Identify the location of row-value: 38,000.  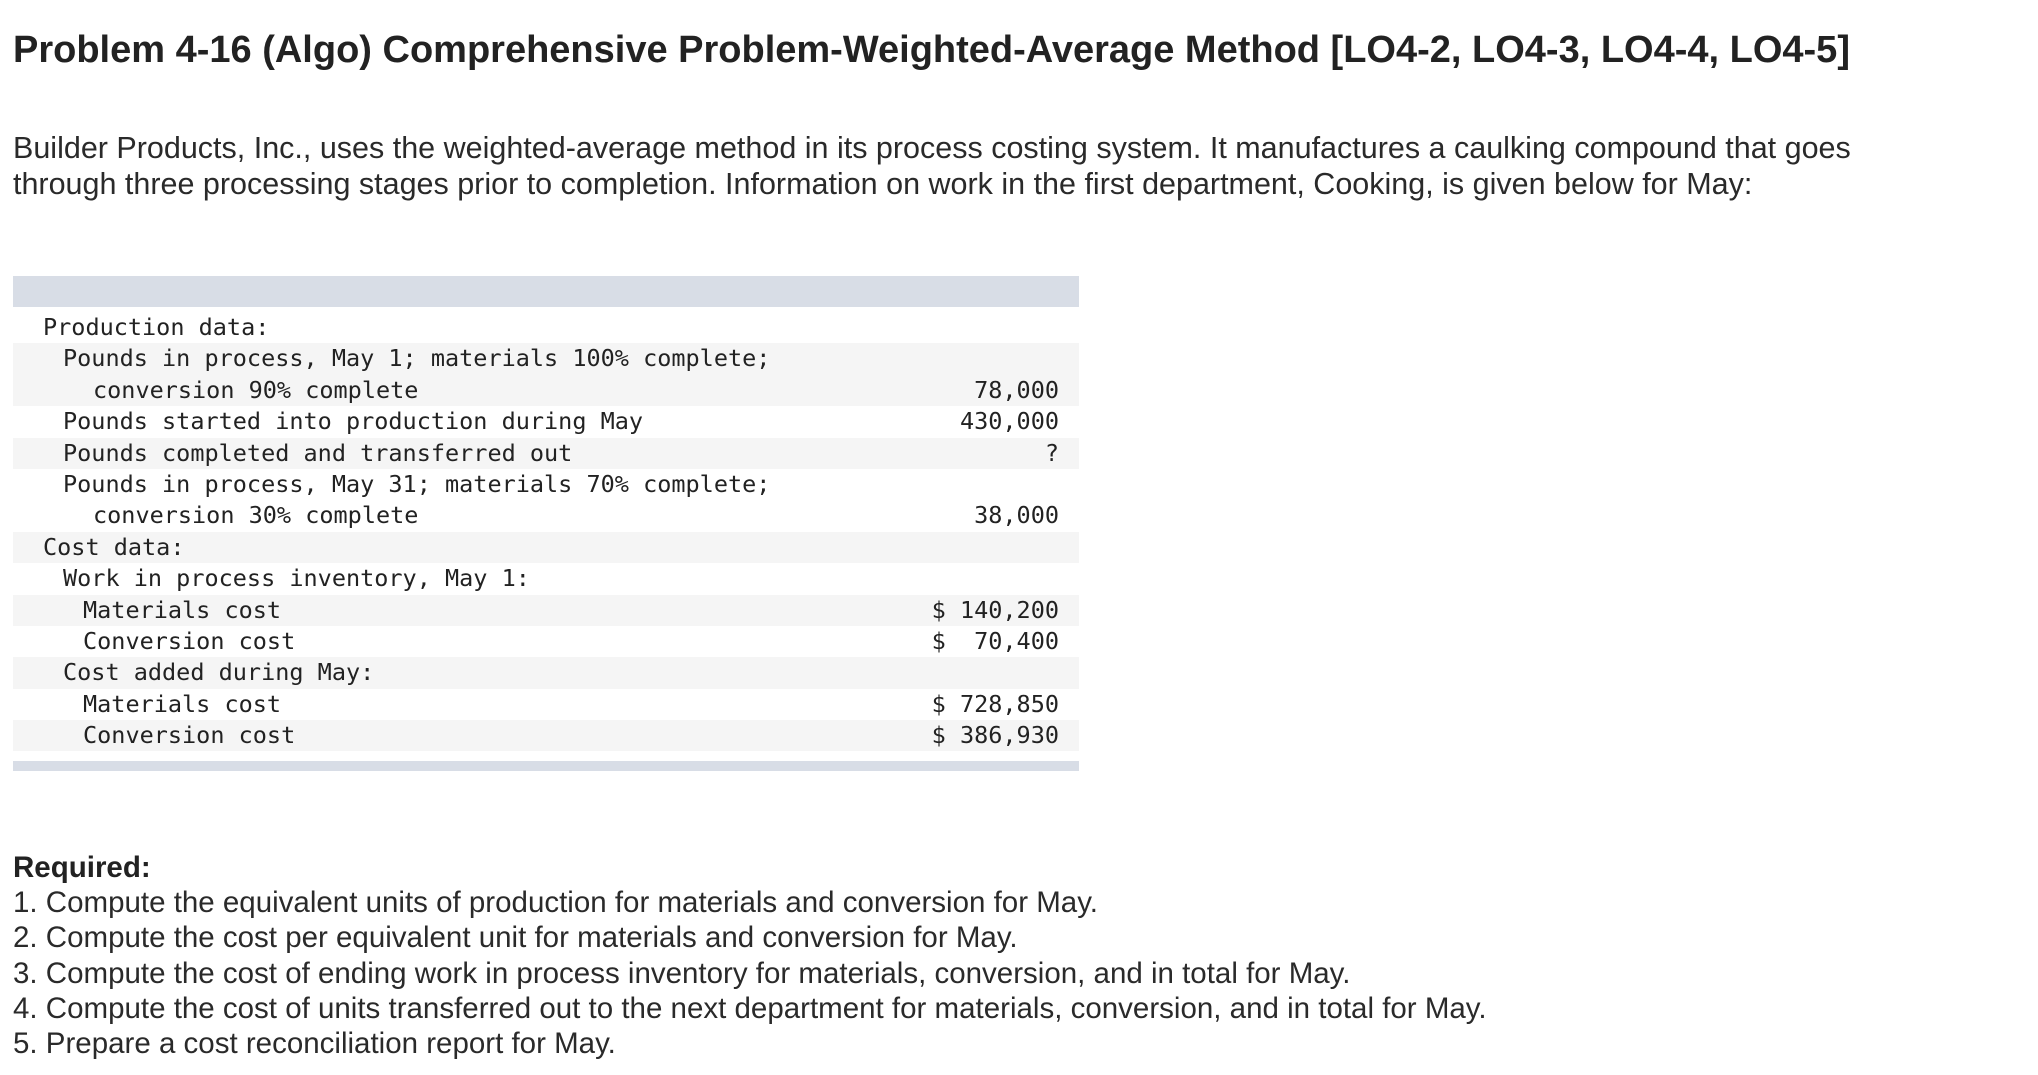
(1016, 515).